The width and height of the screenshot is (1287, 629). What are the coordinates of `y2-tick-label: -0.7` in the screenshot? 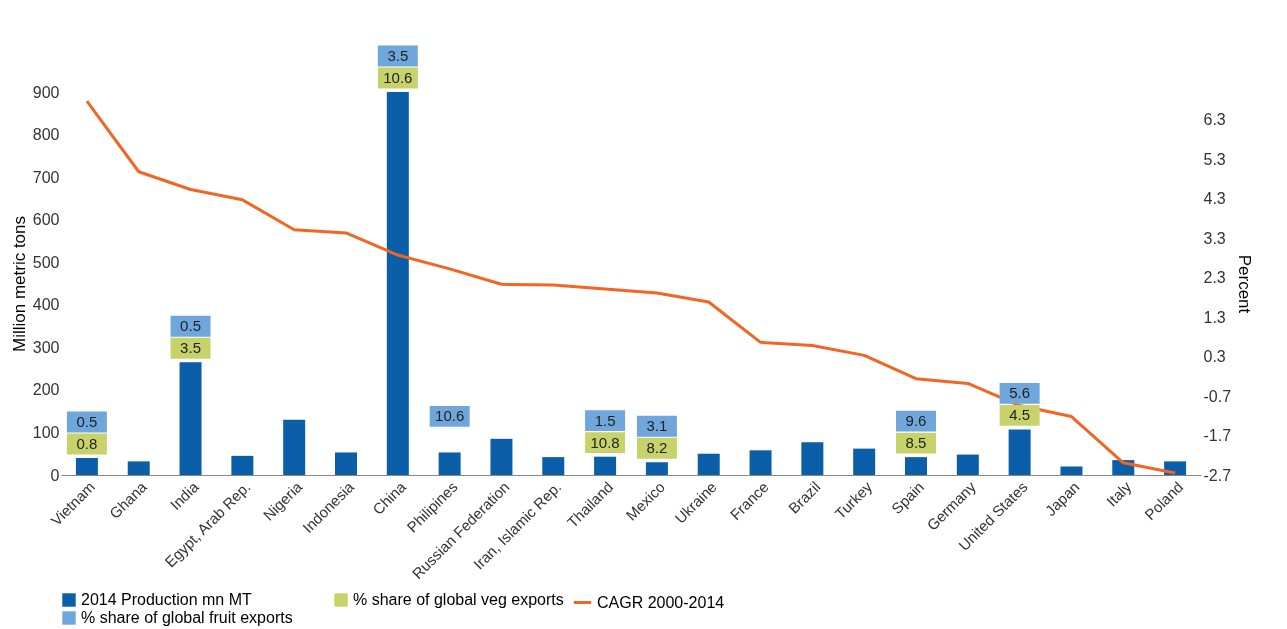 It's located at (1217, 396).